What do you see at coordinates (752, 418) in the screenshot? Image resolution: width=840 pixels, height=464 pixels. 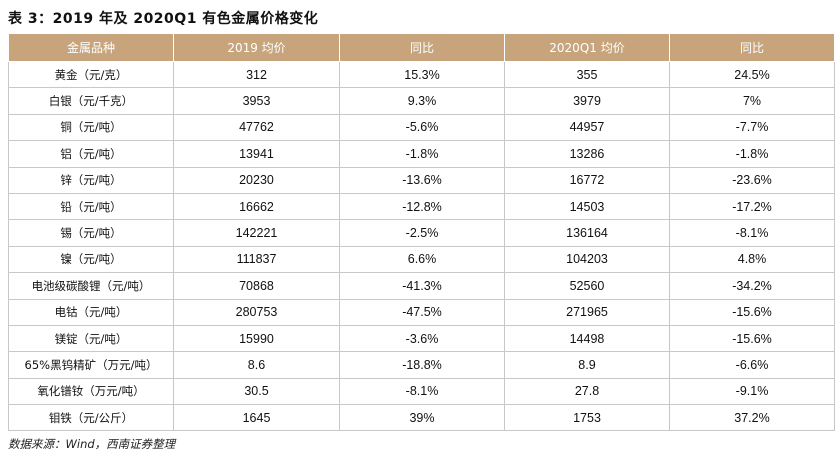 I see `yoy-2020q1-cell: 37.2%` at bounding box center [752, 418].